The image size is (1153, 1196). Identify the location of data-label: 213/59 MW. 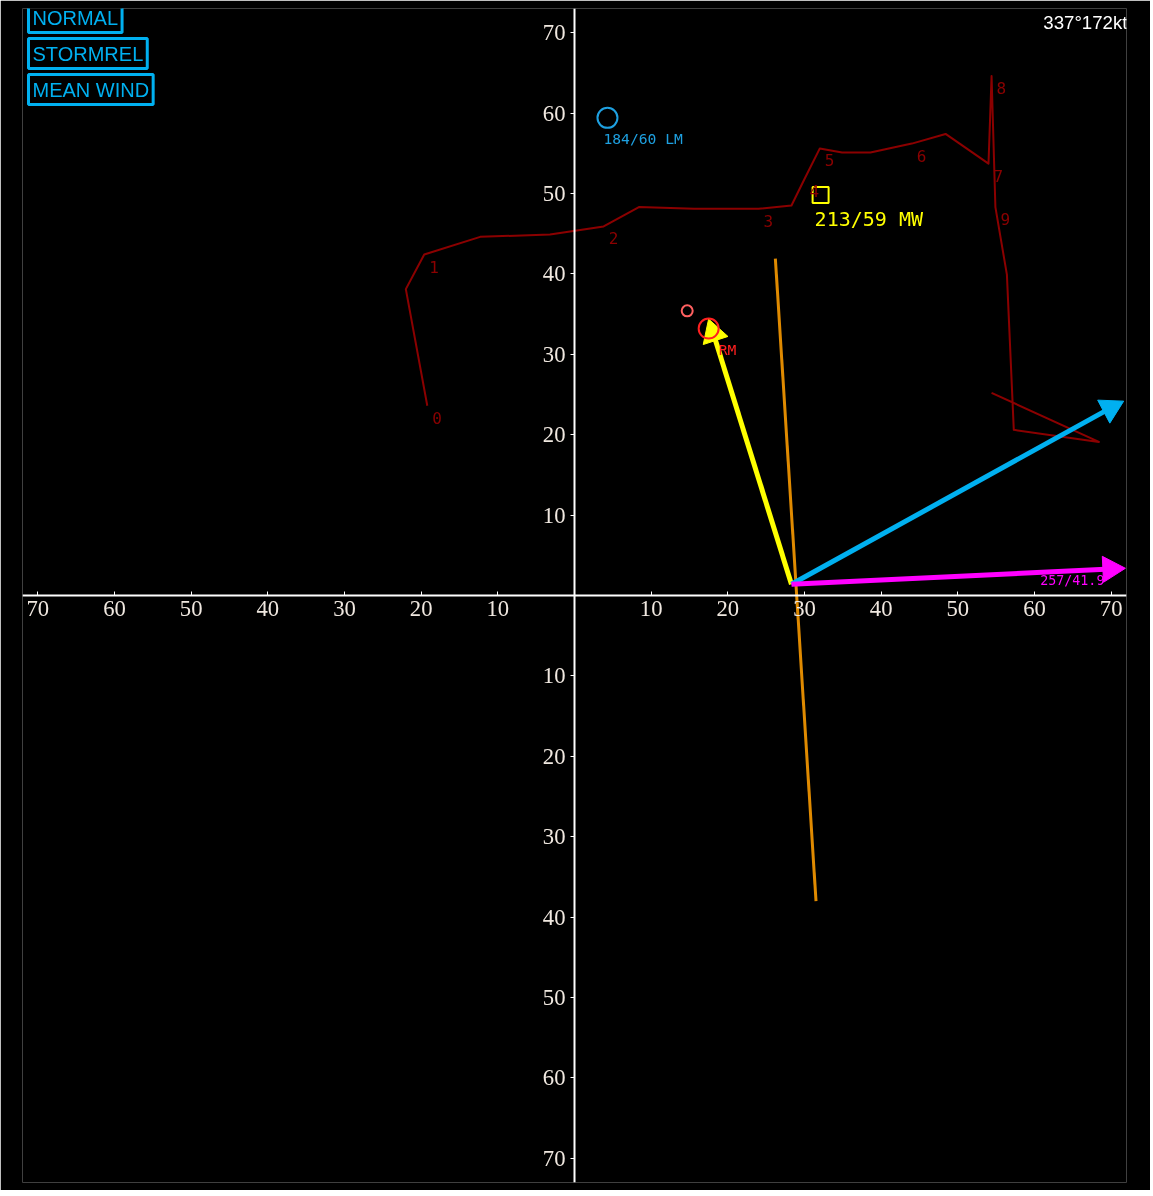
(869, 219).